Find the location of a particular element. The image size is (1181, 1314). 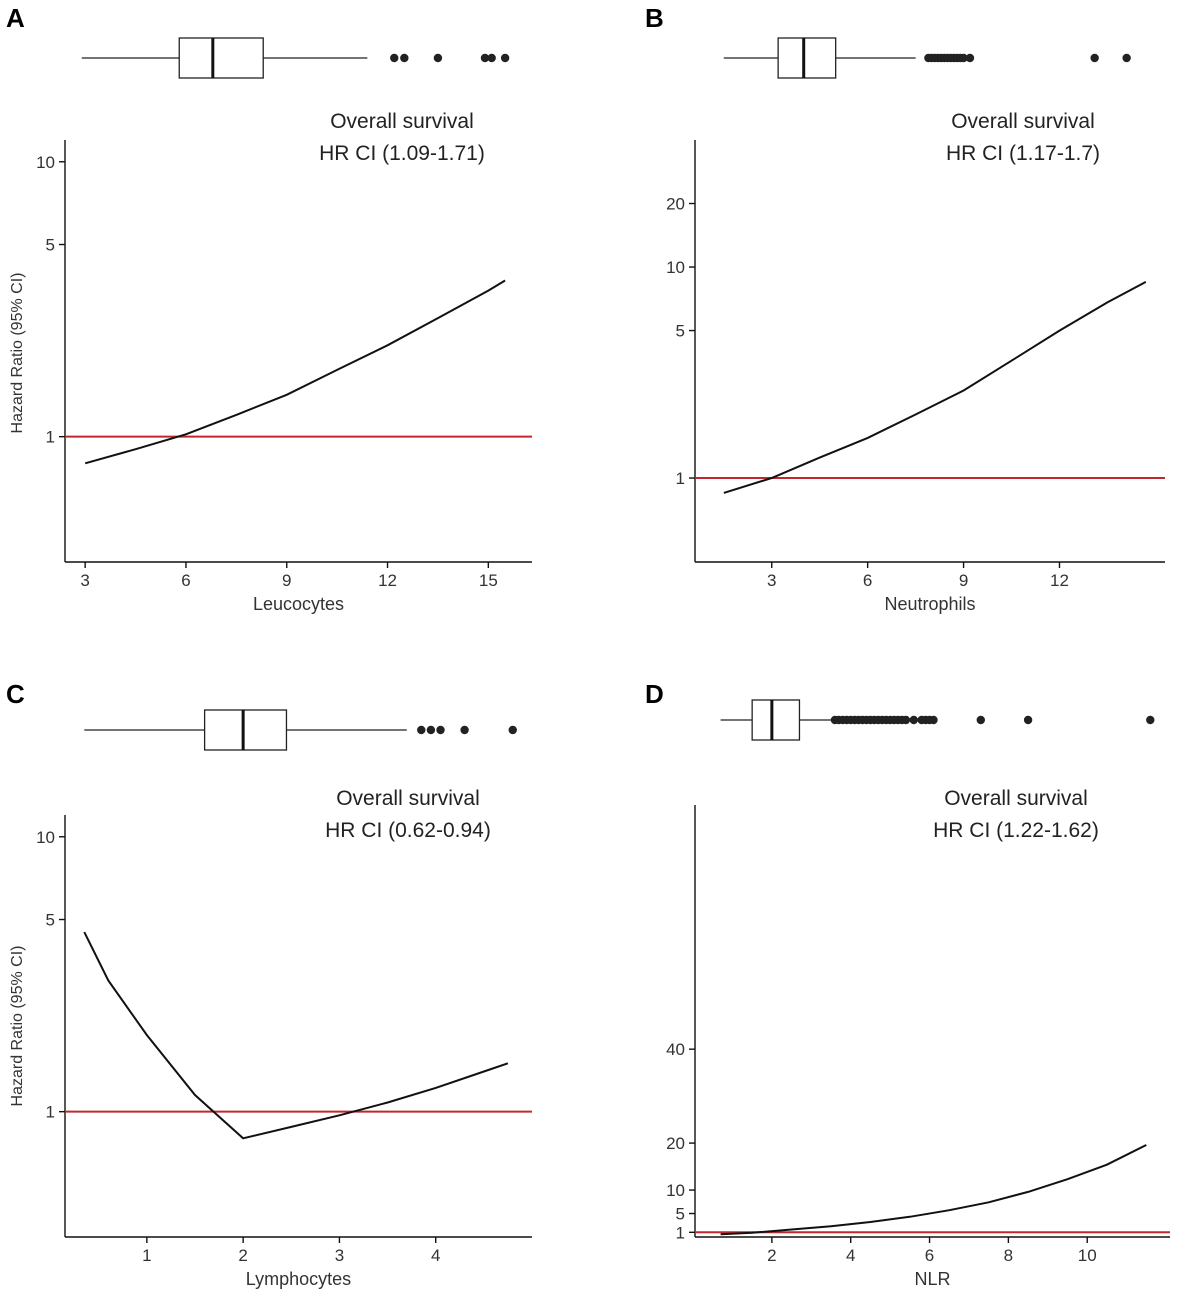

annotation-ci: HR CI (1.09-1.71) is located at coordinates (402, 153).